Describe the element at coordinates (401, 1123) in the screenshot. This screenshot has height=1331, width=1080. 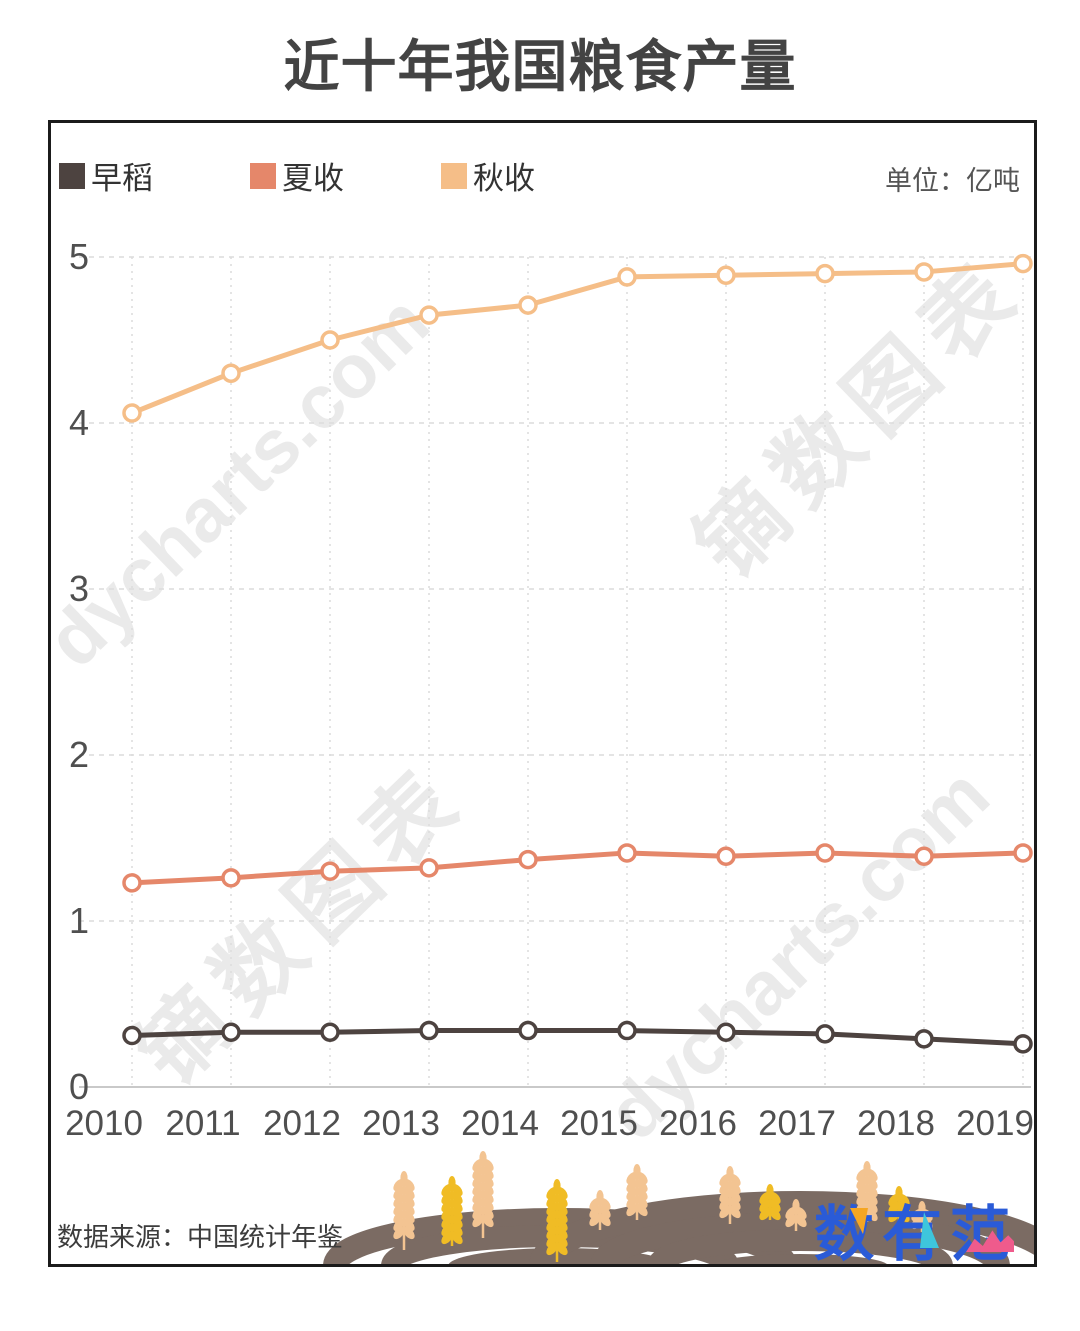
I see `x-tick-label: 2013` at that location.